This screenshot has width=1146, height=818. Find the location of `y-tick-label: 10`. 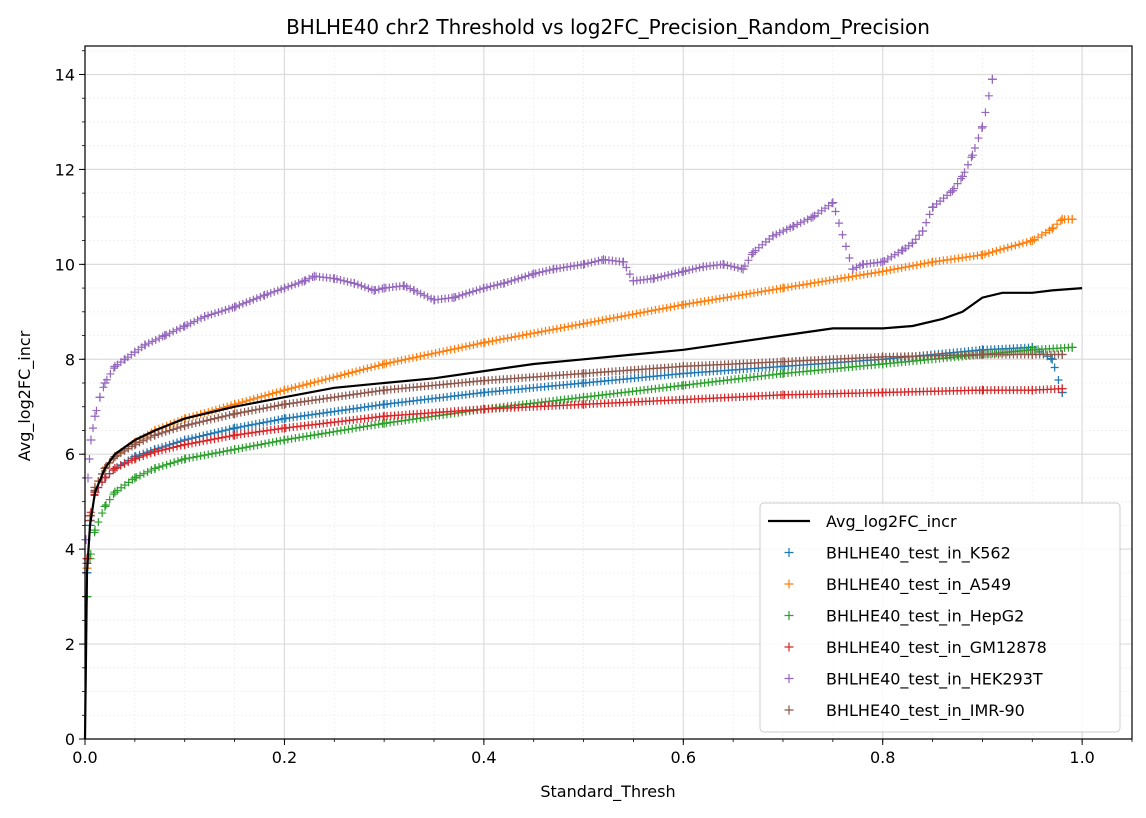

y-tick-label: 10 is located at coordinates (65, 264).